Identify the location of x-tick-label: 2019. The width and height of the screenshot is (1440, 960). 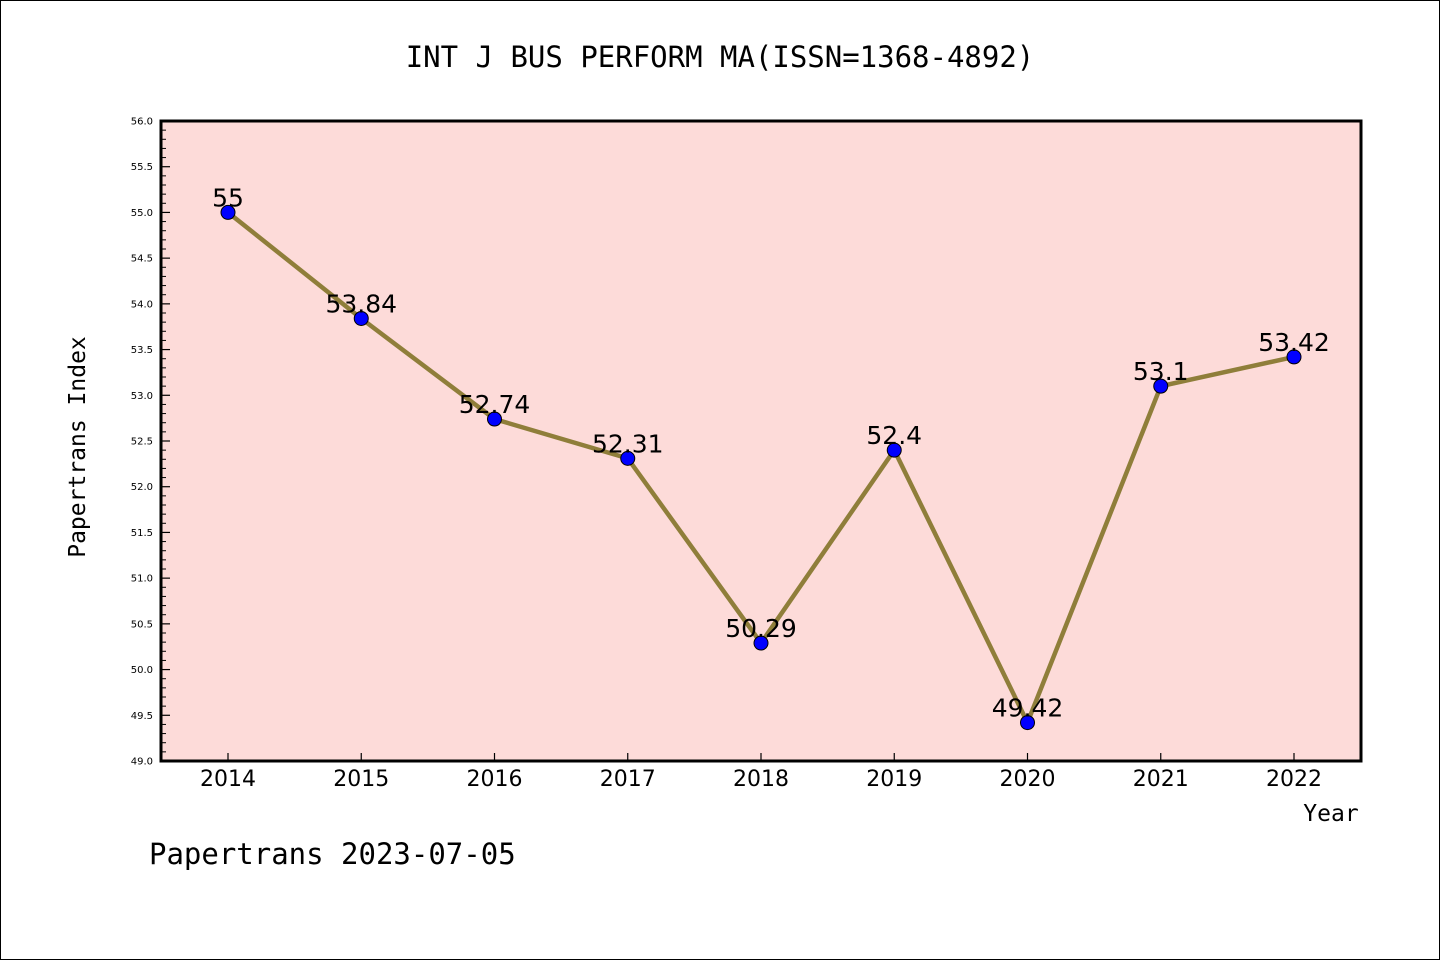
(894, 779).